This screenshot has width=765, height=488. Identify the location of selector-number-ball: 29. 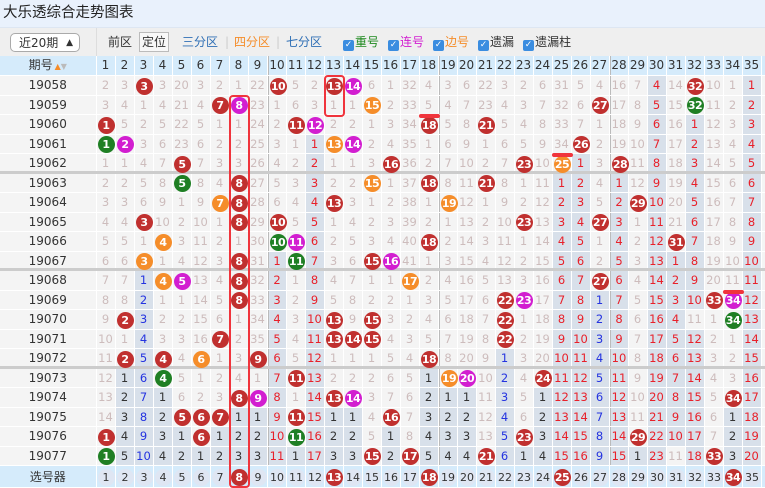
(638, 477).